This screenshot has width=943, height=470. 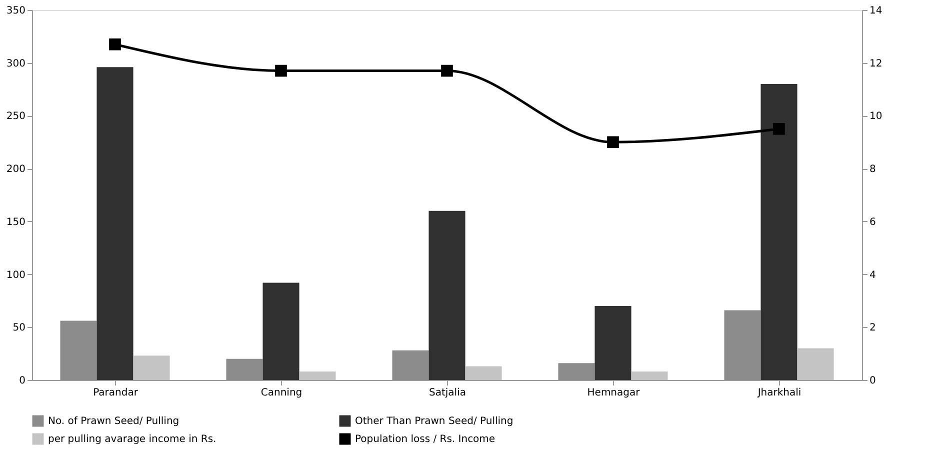 I want to click on y-tick-label: 300, so click(x=16, y=64).